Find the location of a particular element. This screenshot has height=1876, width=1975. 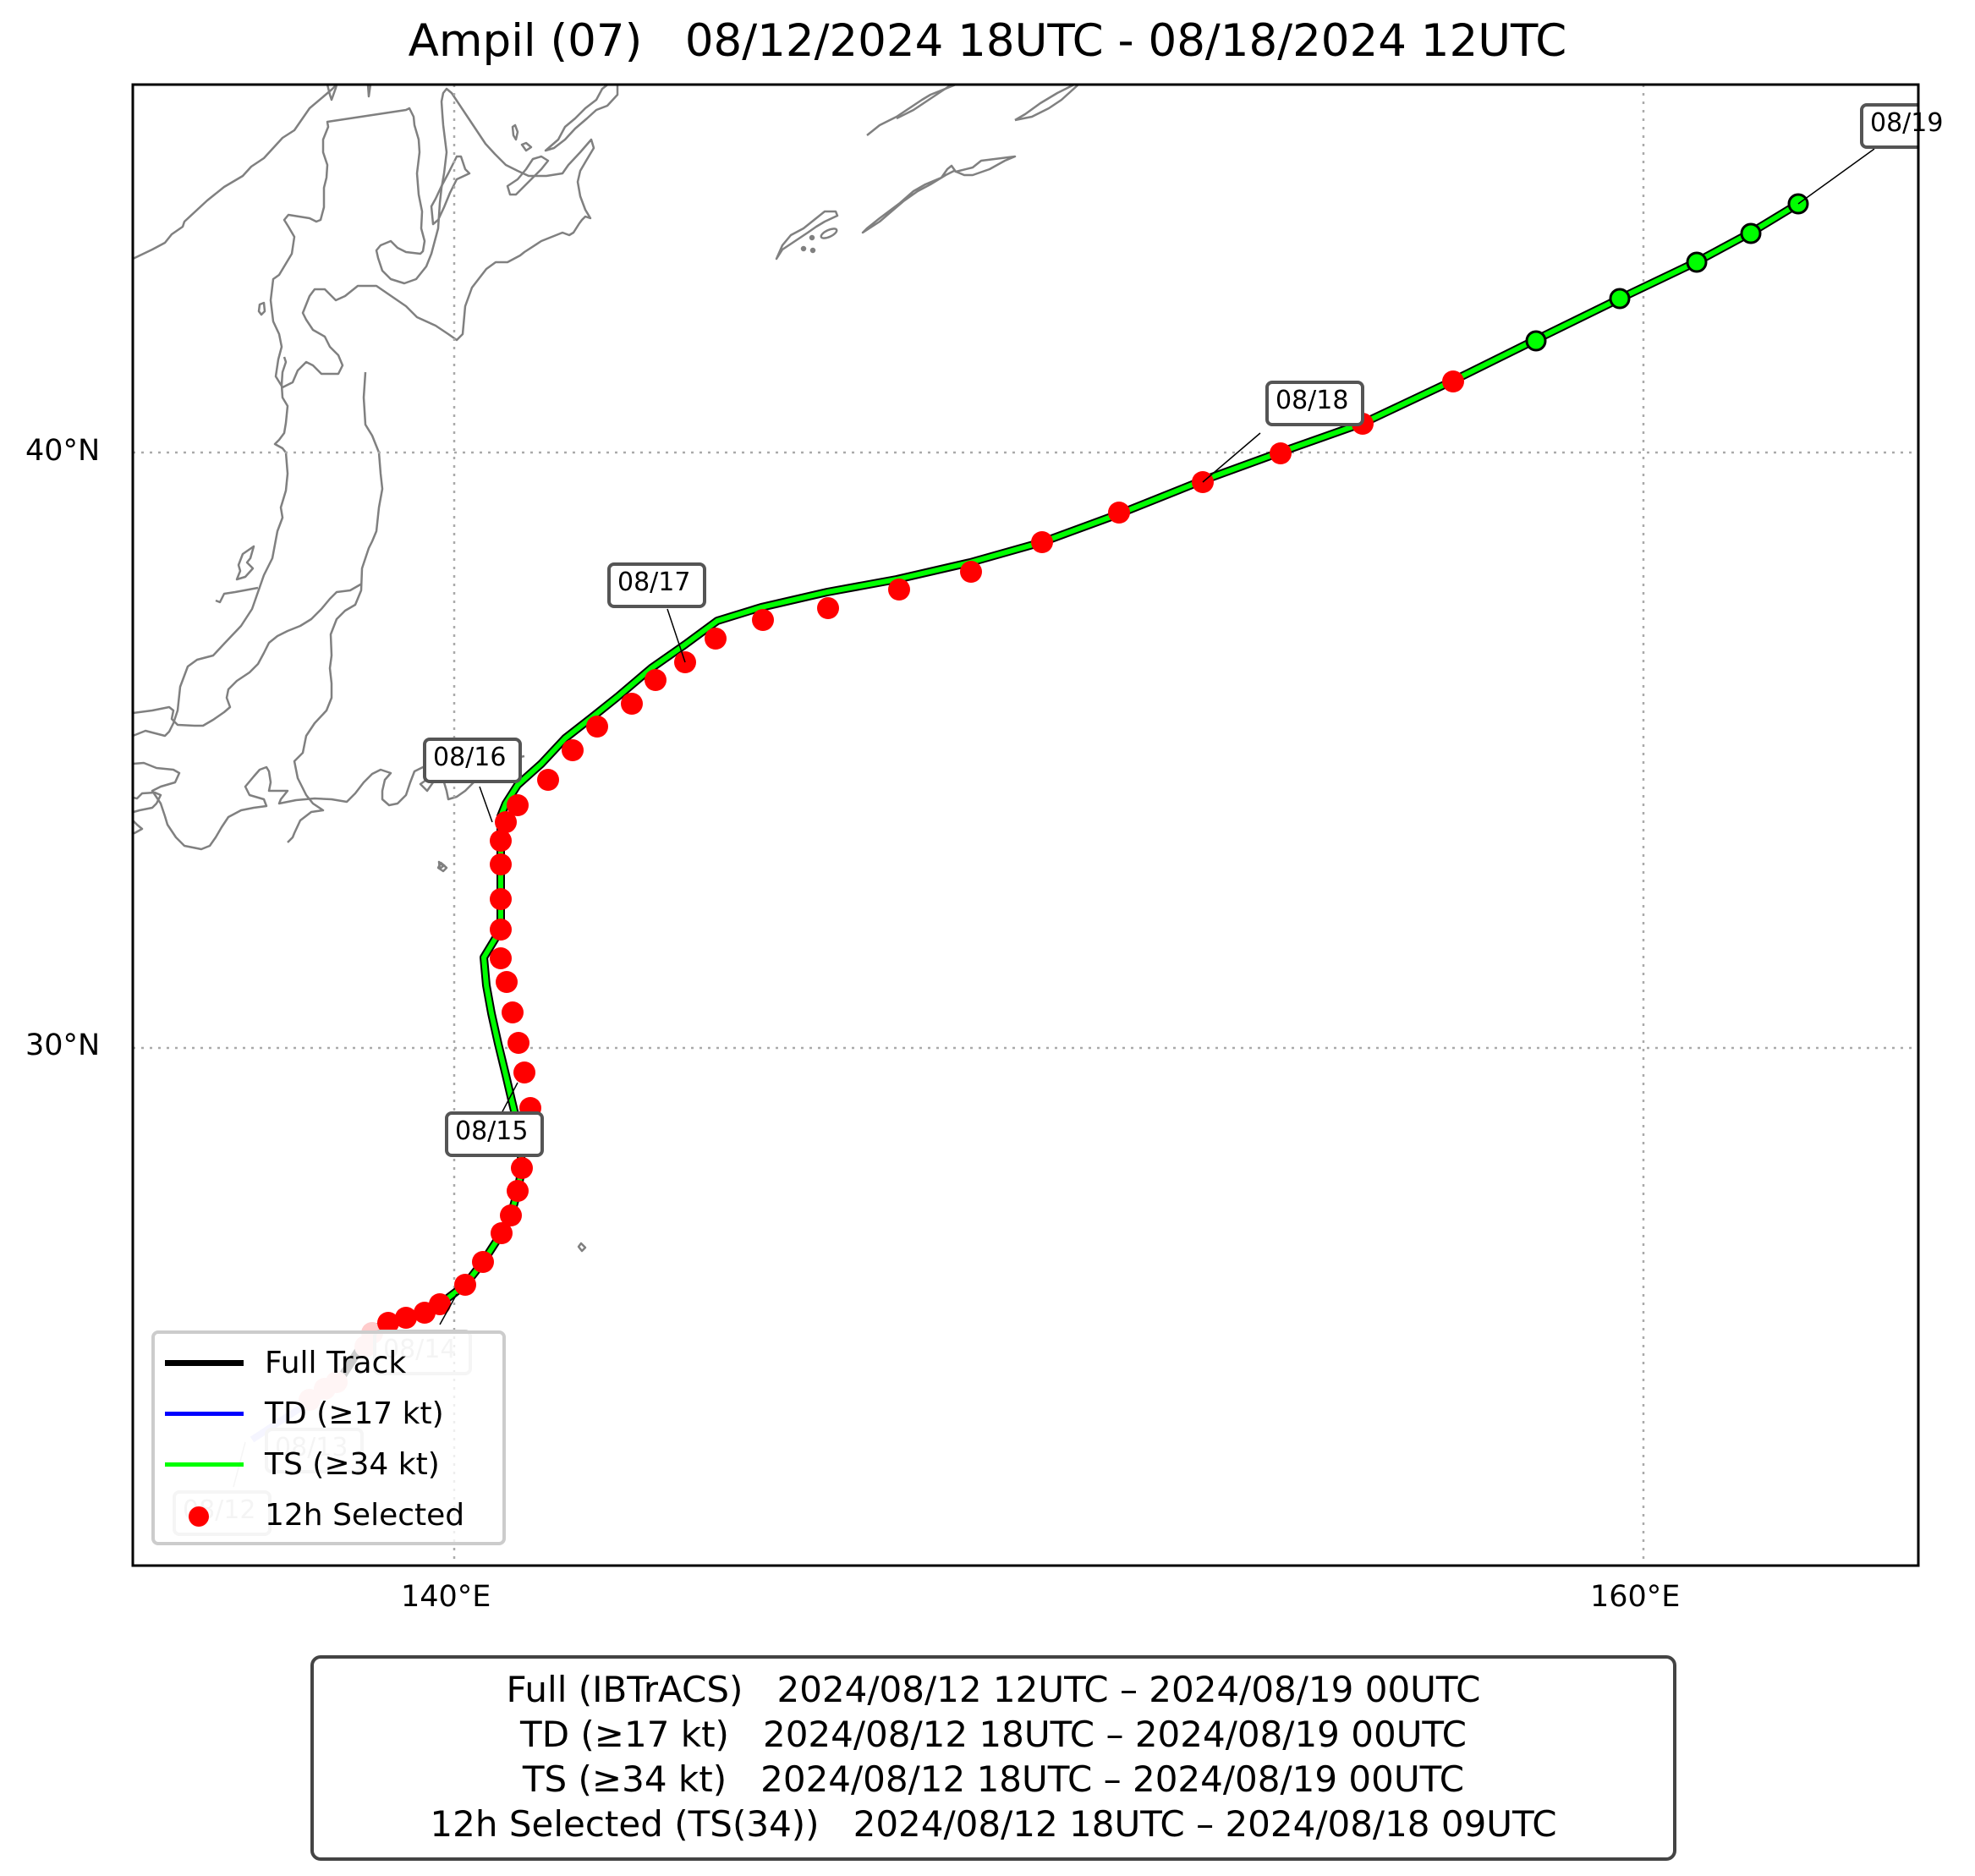

date-label-0816: 08/16 is located at coordinates (470, 758).